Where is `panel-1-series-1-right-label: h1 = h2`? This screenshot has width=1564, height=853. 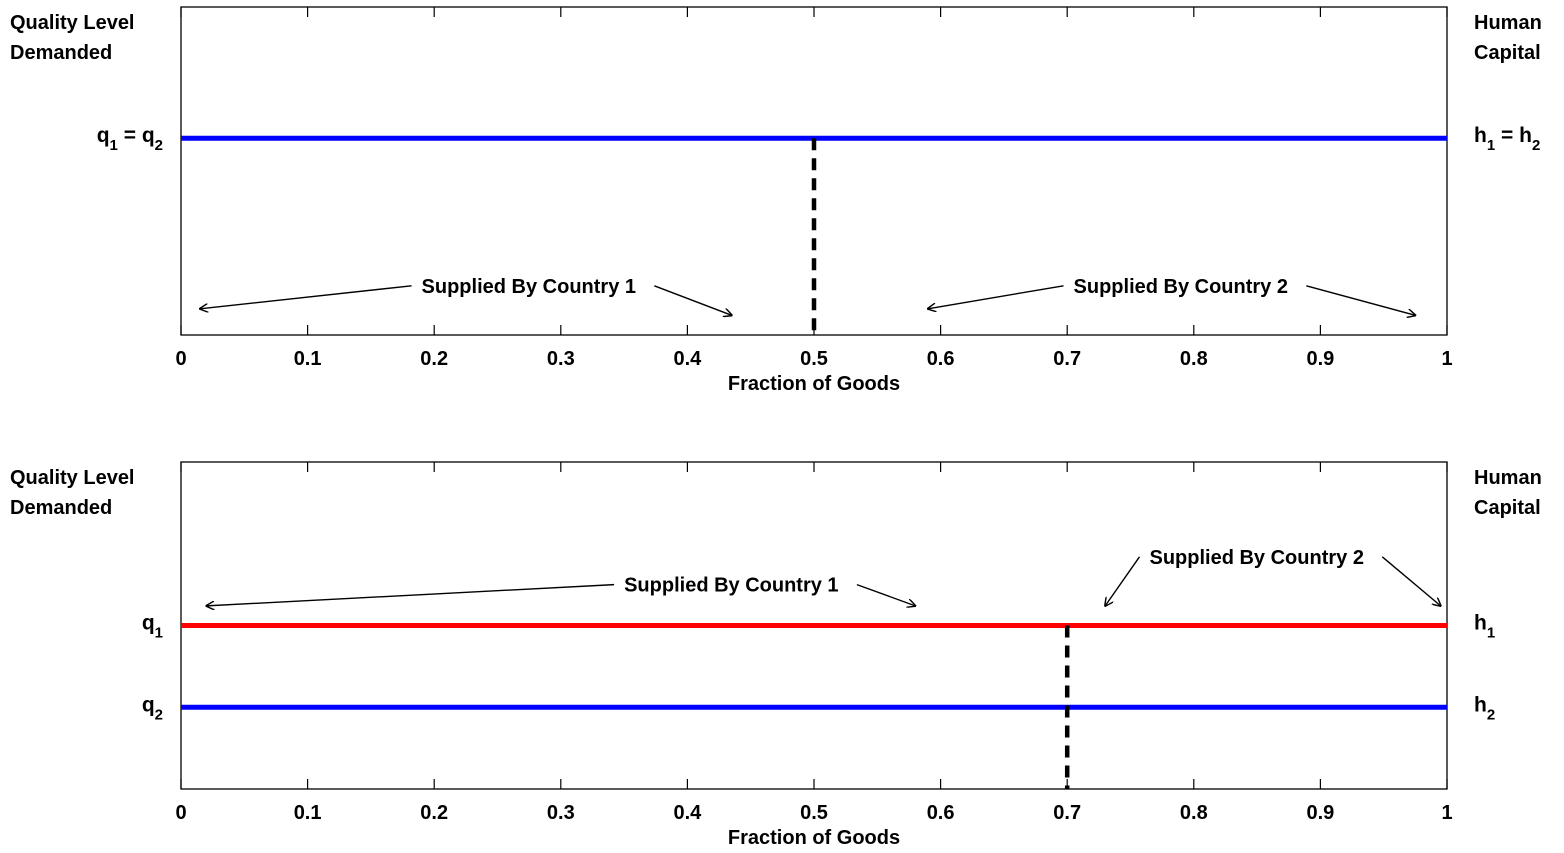 panel-1-series-1-right-label: h1 = h2 is located at coordinates (1507, 139).